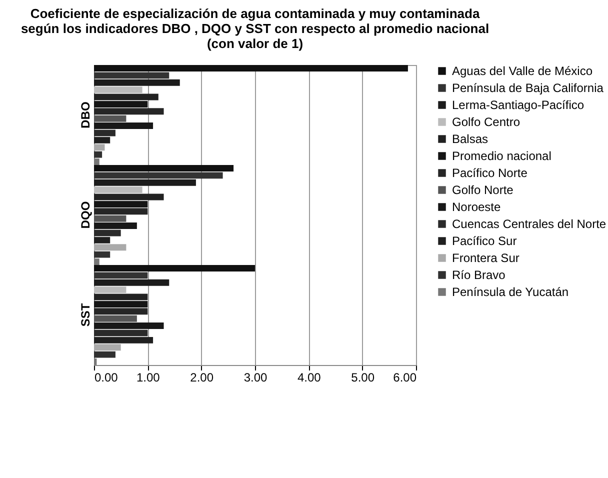 This screenshot has width=608, height=478. I want to click on legend-label: Península de Yucatán, so click(510, 292).